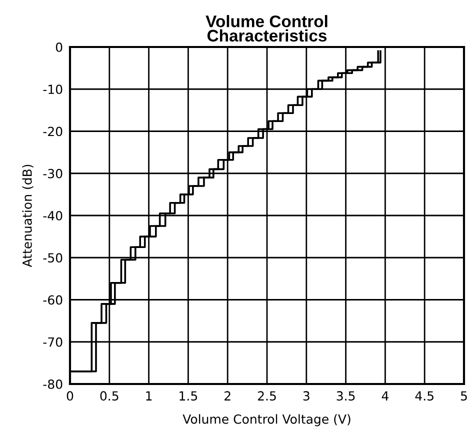 This screenshot has height=427, width=469. Describe the element at coordinates (109, 396) in the screenshot. I see `x-tick-label: 0.5` at that location.